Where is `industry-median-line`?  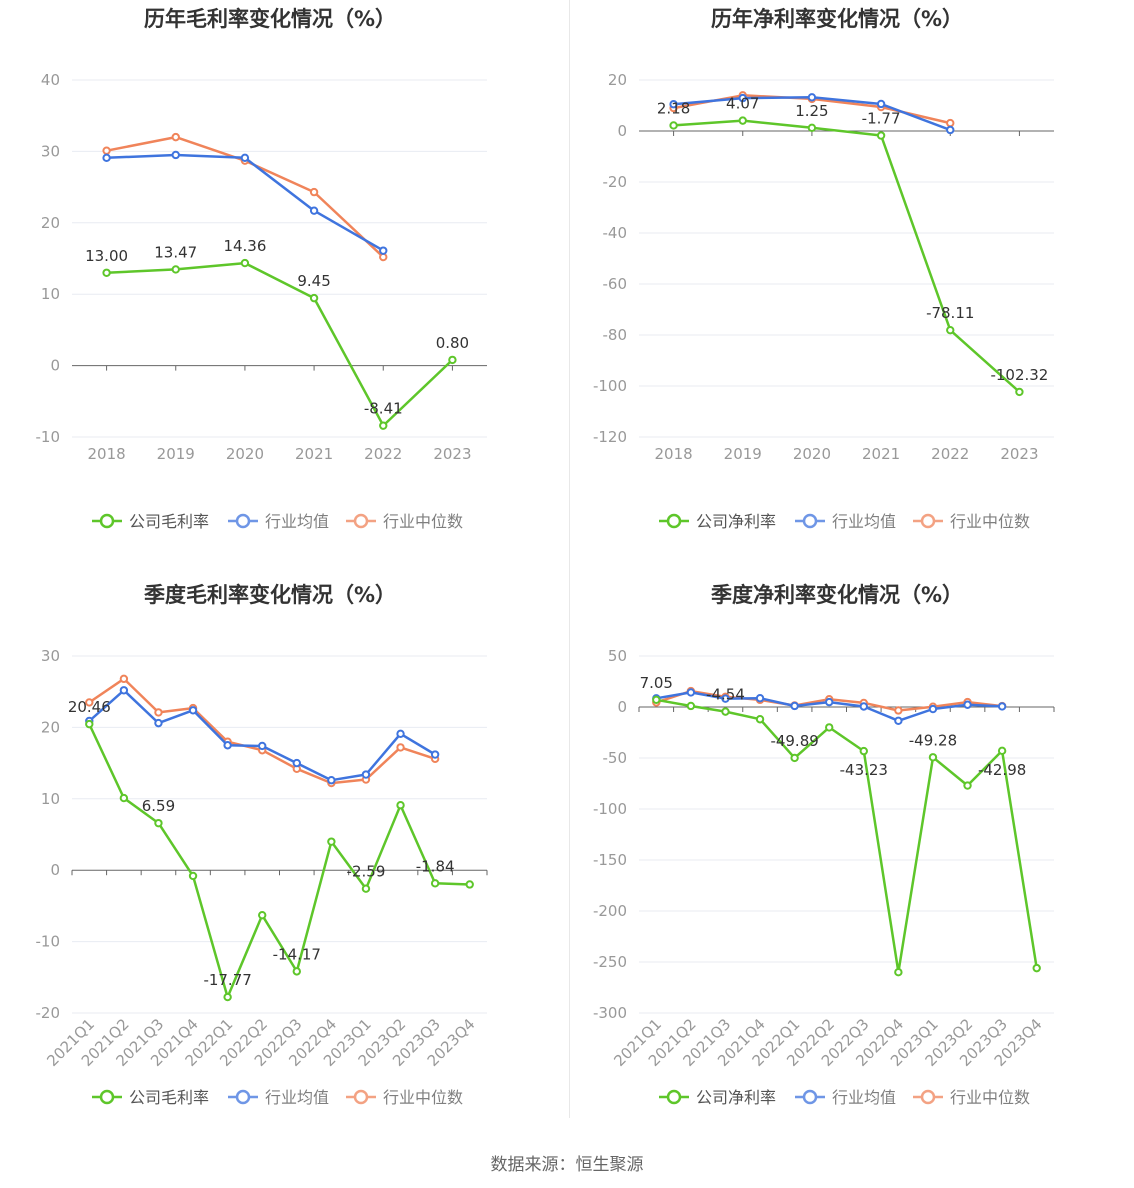
industry-median-line is located at coordinates (262, 731).